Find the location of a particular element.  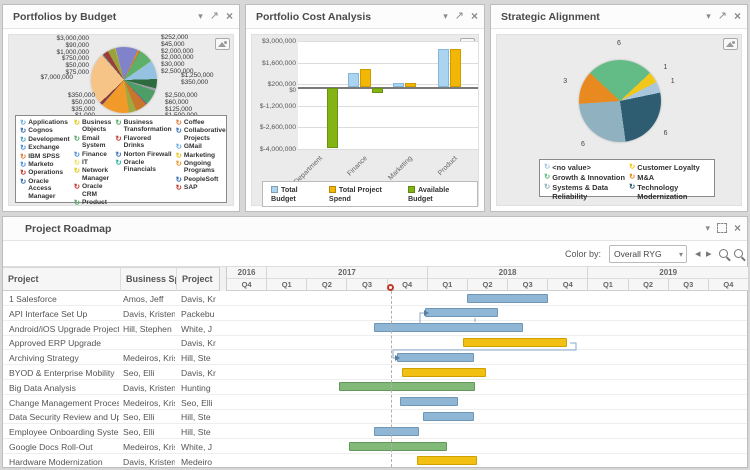

project-row: Approved ERP Upgrade Davis, Kr is located at coordinates (375, 343).